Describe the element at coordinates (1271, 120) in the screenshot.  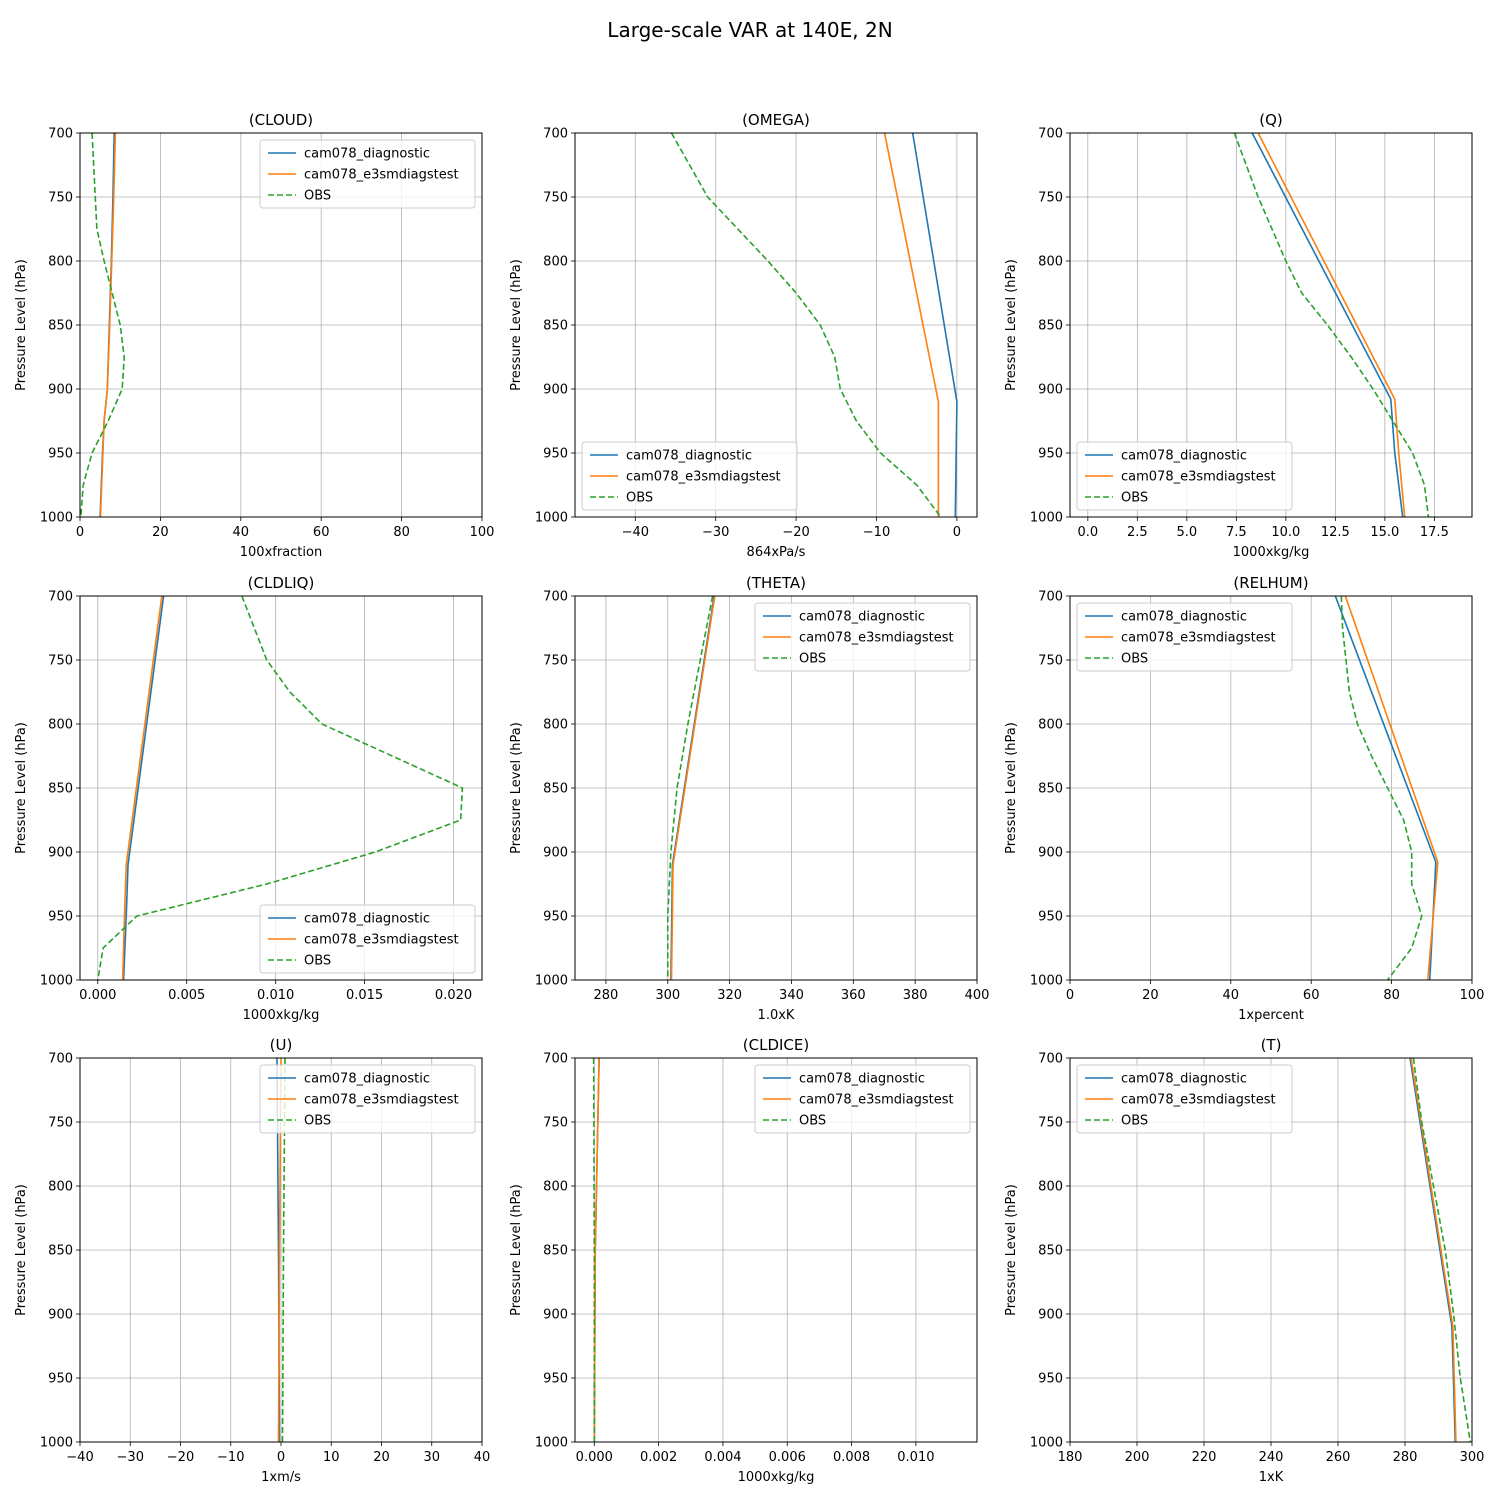
I see `subplot-title: (Q)` at that location.